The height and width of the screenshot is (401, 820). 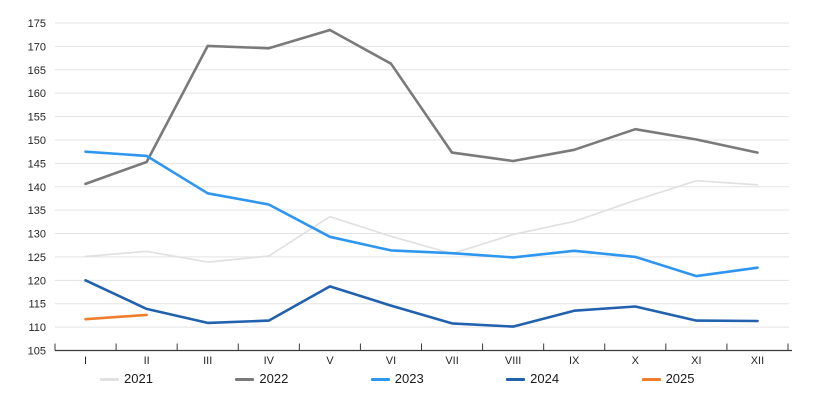 I want to click on legend-label: 2023, so click(x=409, y=378).